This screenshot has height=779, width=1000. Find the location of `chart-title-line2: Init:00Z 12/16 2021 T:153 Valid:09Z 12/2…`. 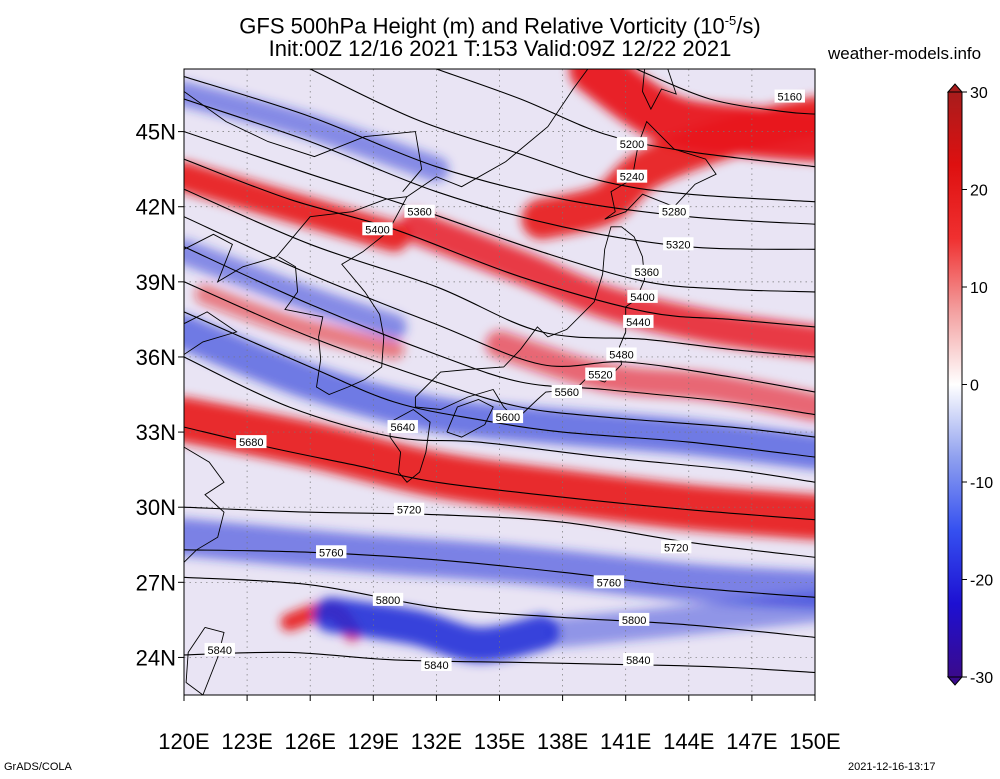

chart-title-line2: Init:00Z 12/16 2021 T:153 Valid:09Z 12/2… is located at coordinates (500, 48).